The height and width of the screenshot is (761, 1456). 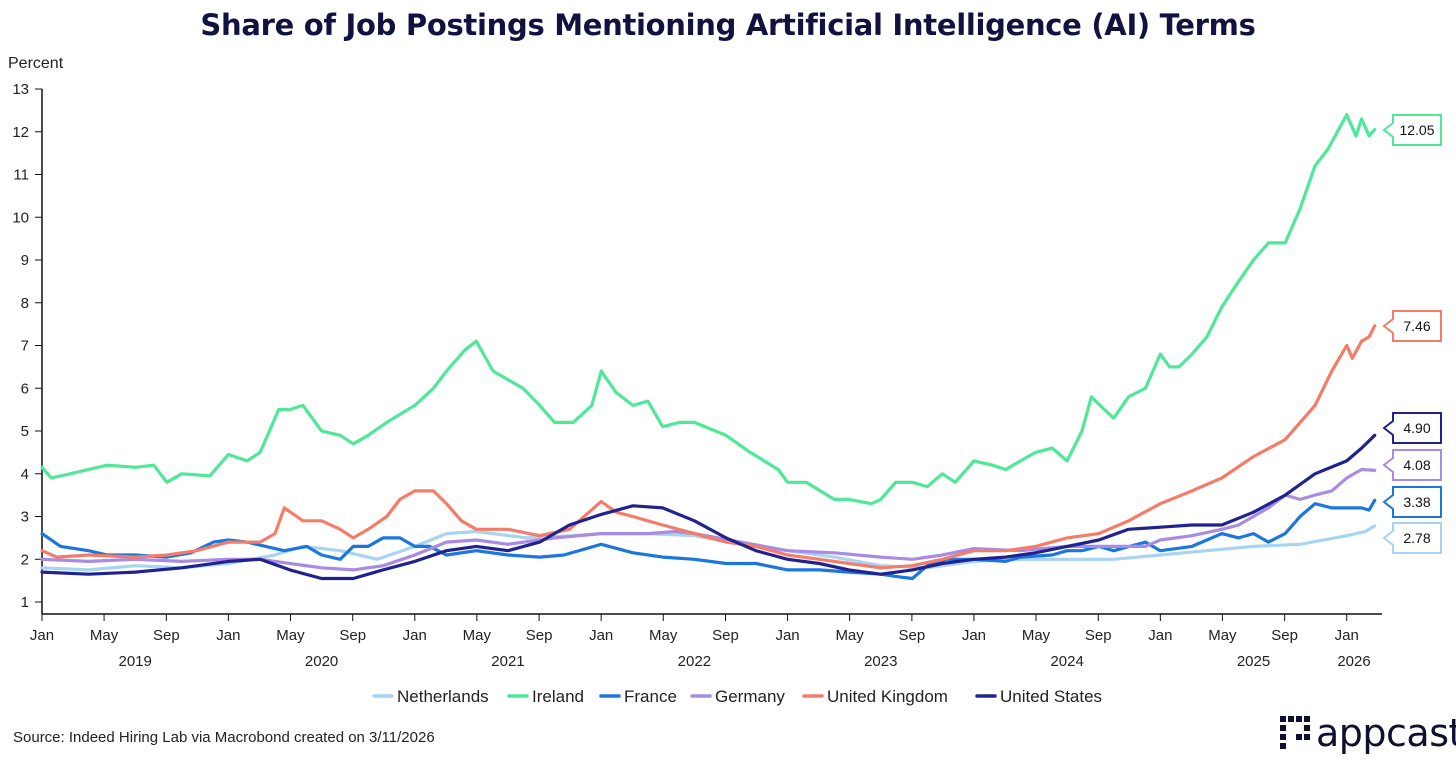 I want to click on x-year-label: 2026, so click(x=1353, y=661).